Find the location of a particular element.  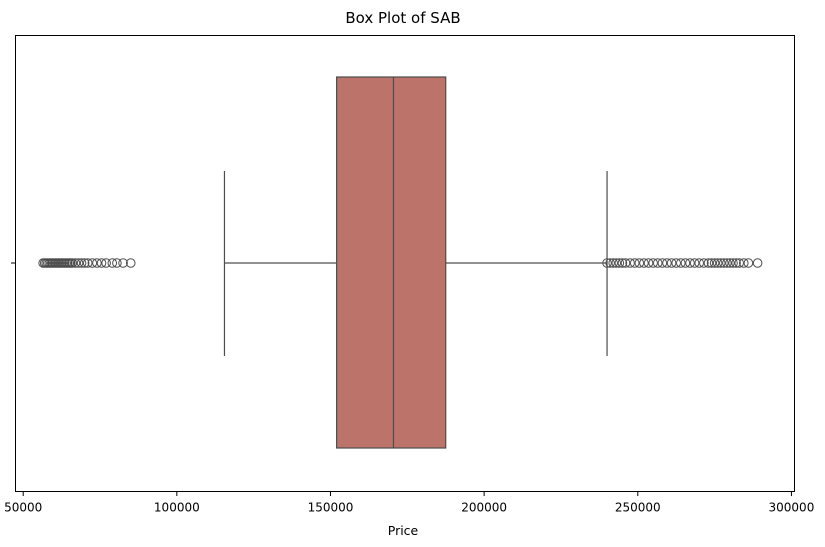

x-tick-label: 300000 is located at coordinates (792, 508).